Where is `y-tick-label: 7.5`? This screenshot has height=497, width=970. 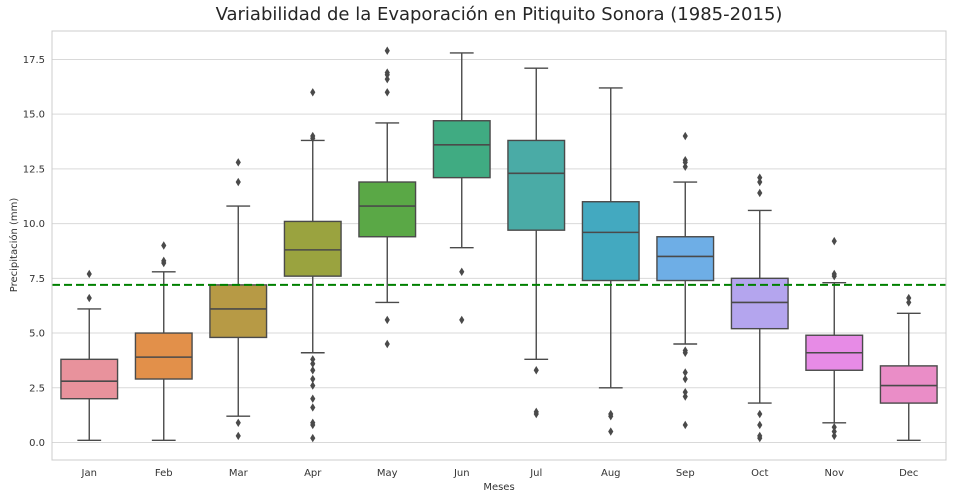
y-tick-label: 7.5 is located at coordinates (37, 279).